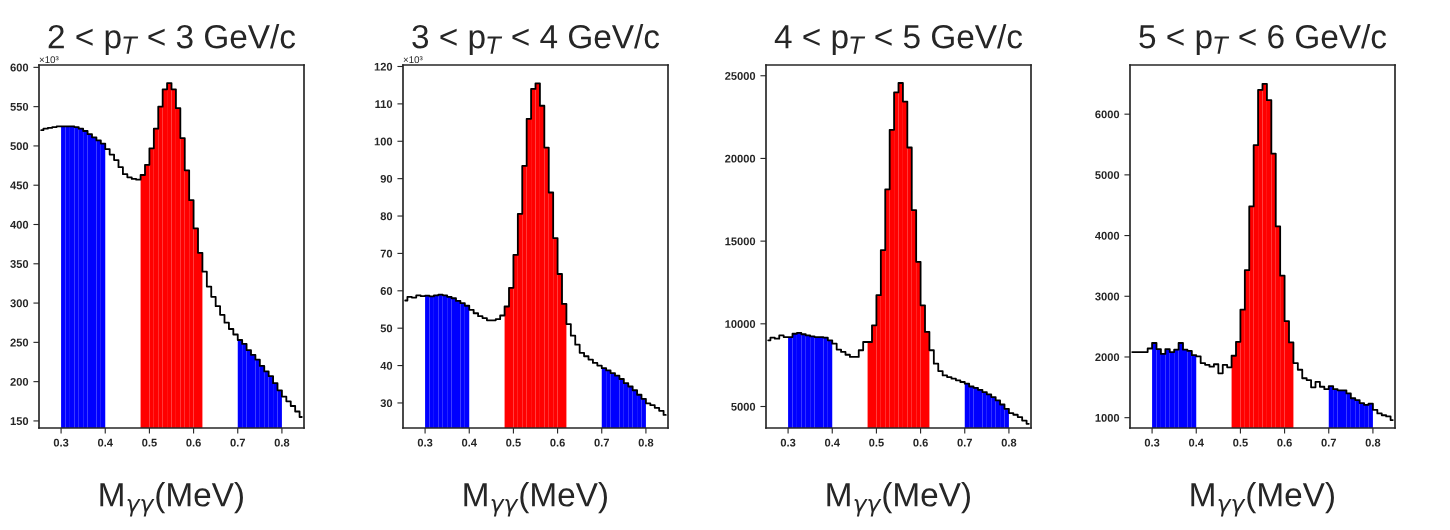  I want to click on y-tick-label: 150, so click(19, 421).